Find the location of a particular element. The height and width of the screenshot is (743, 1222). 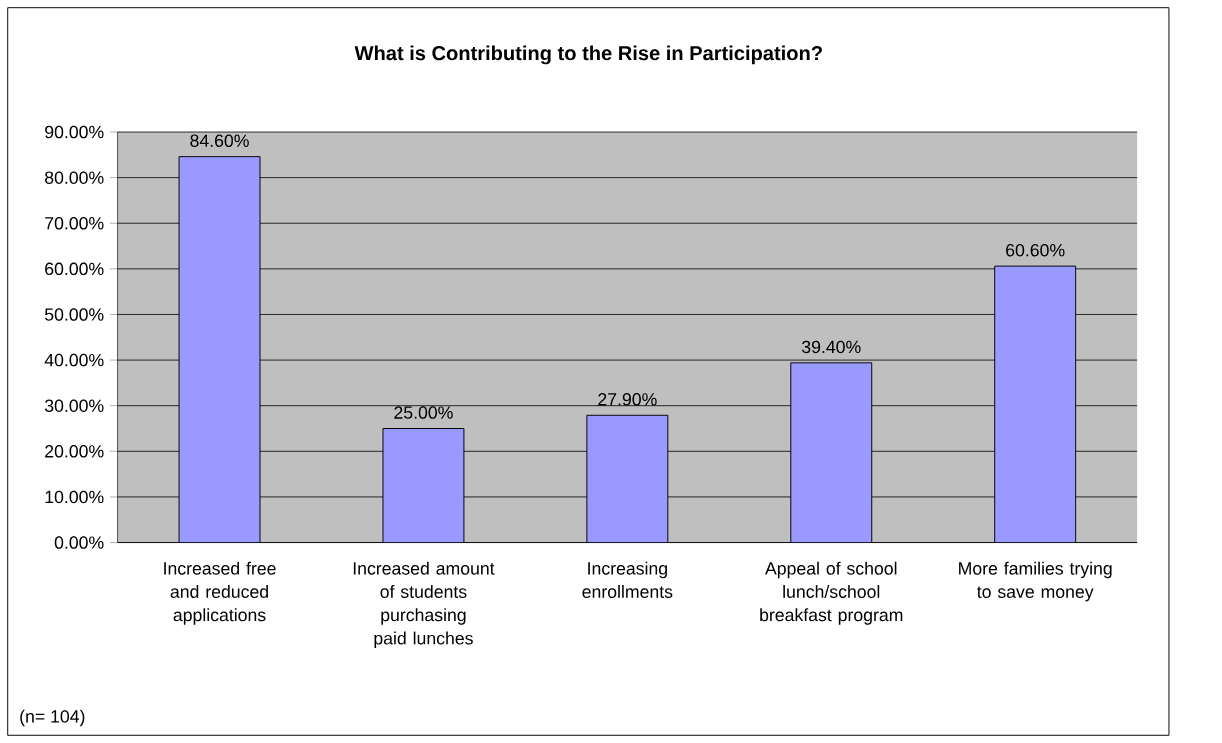

x-tick-label: Increased amount of students purchasing paid lunches is located at coordinates (424, 605).